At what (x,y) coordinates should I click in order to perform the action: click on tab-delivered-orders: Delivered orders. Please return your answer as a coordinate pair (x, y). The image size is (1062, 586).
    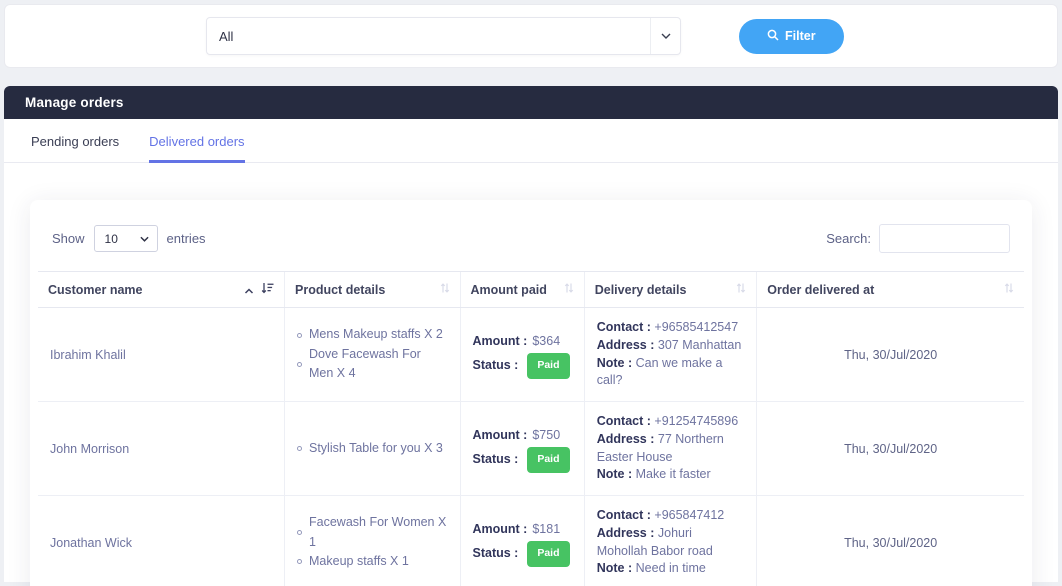
    Looking at the image, I should click on (197, 148).